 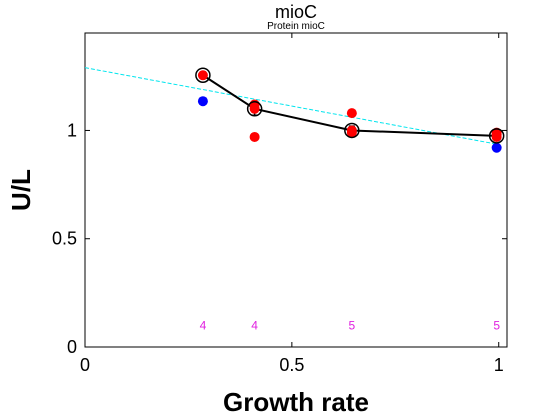 What do you see at coordinates (349, 105) in the screenshot?
I see `mean-line` at bounding box center [349, 105].